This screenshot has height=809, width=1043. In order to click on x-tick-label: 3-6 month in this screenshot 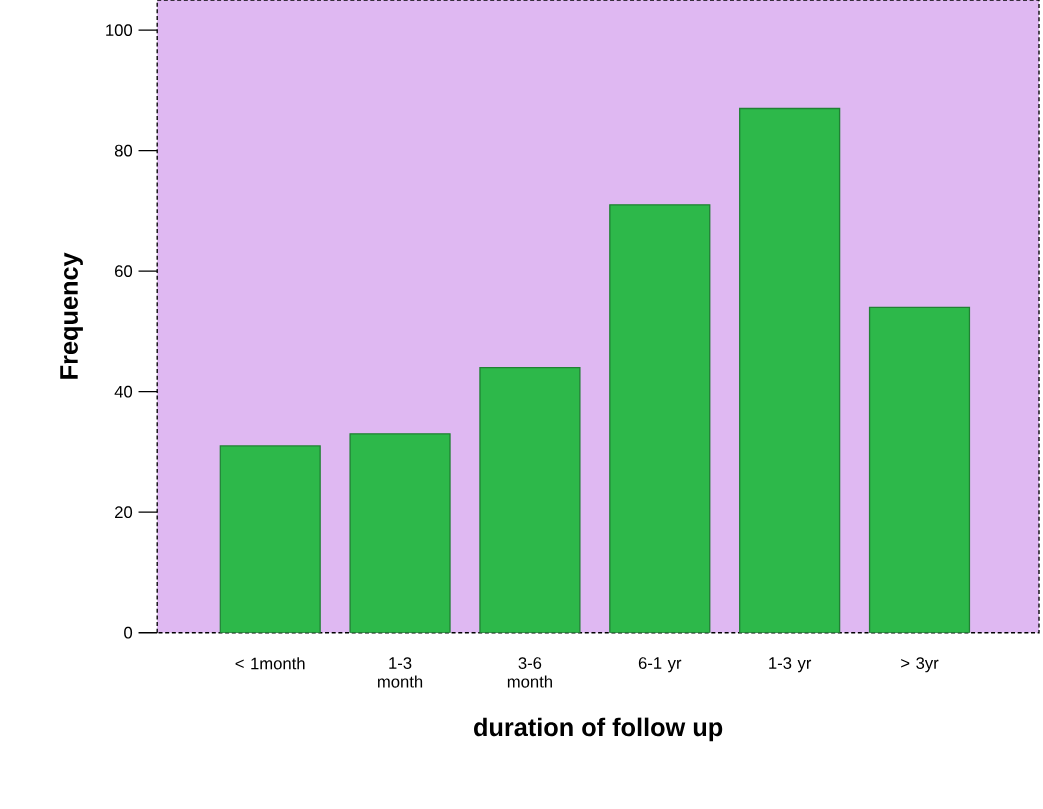, I will do `click(529, 672)`.